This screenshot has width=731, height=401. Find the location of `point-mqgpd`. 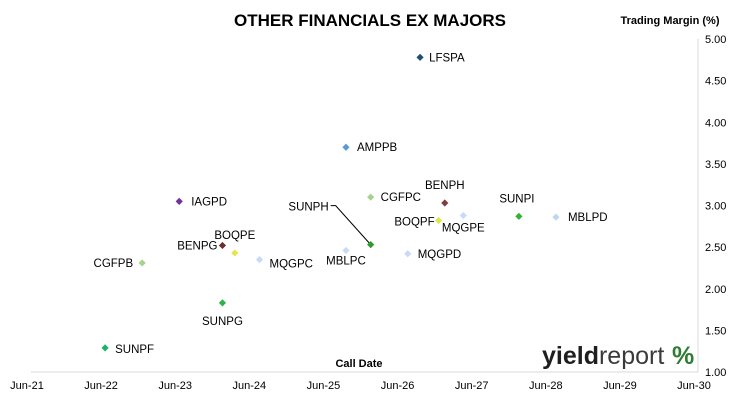

point-mqgpd is located at coordinates (408, 254).